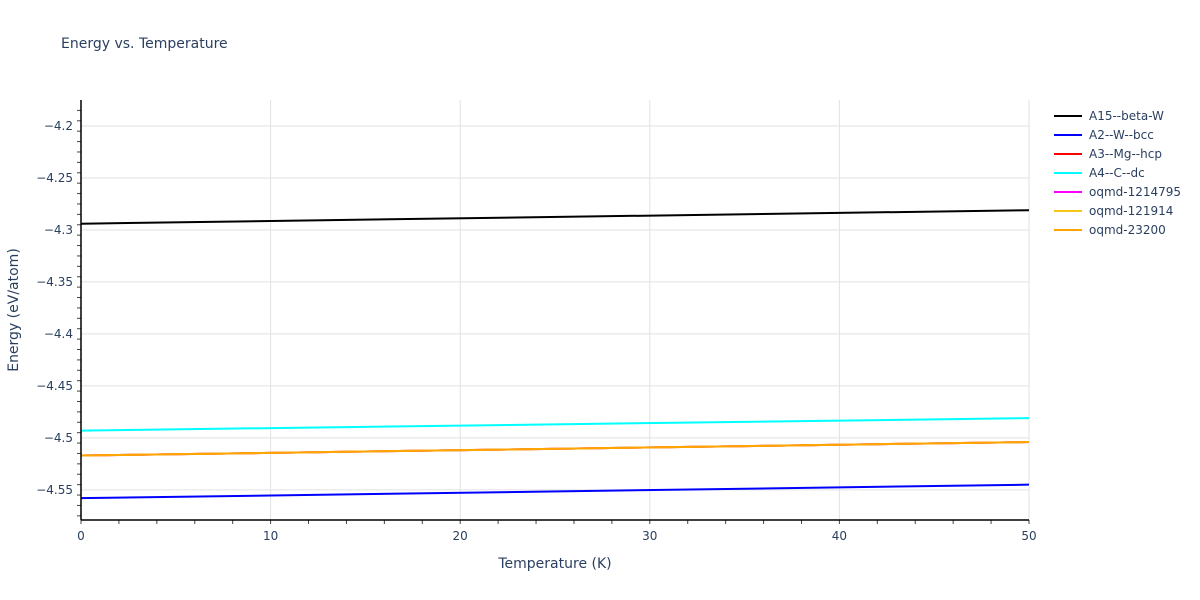 The image size is (1200, 600). I want to click on series-line-A4--C--dc, so click(555, 424).